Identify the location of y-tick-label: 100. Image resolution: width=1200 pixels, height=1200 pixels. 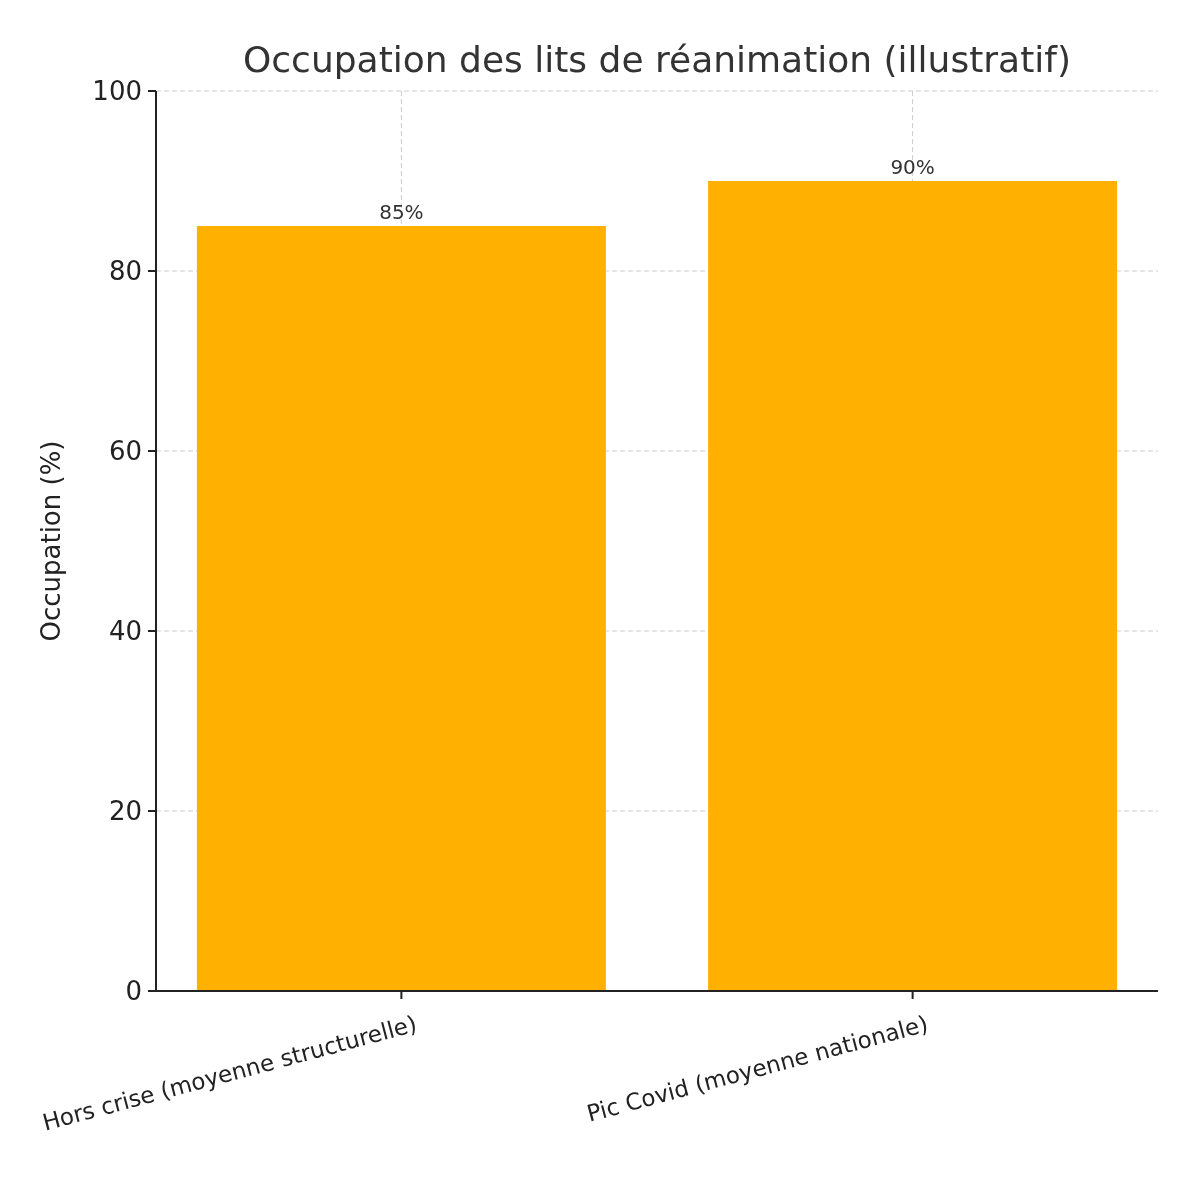
(117, 91).